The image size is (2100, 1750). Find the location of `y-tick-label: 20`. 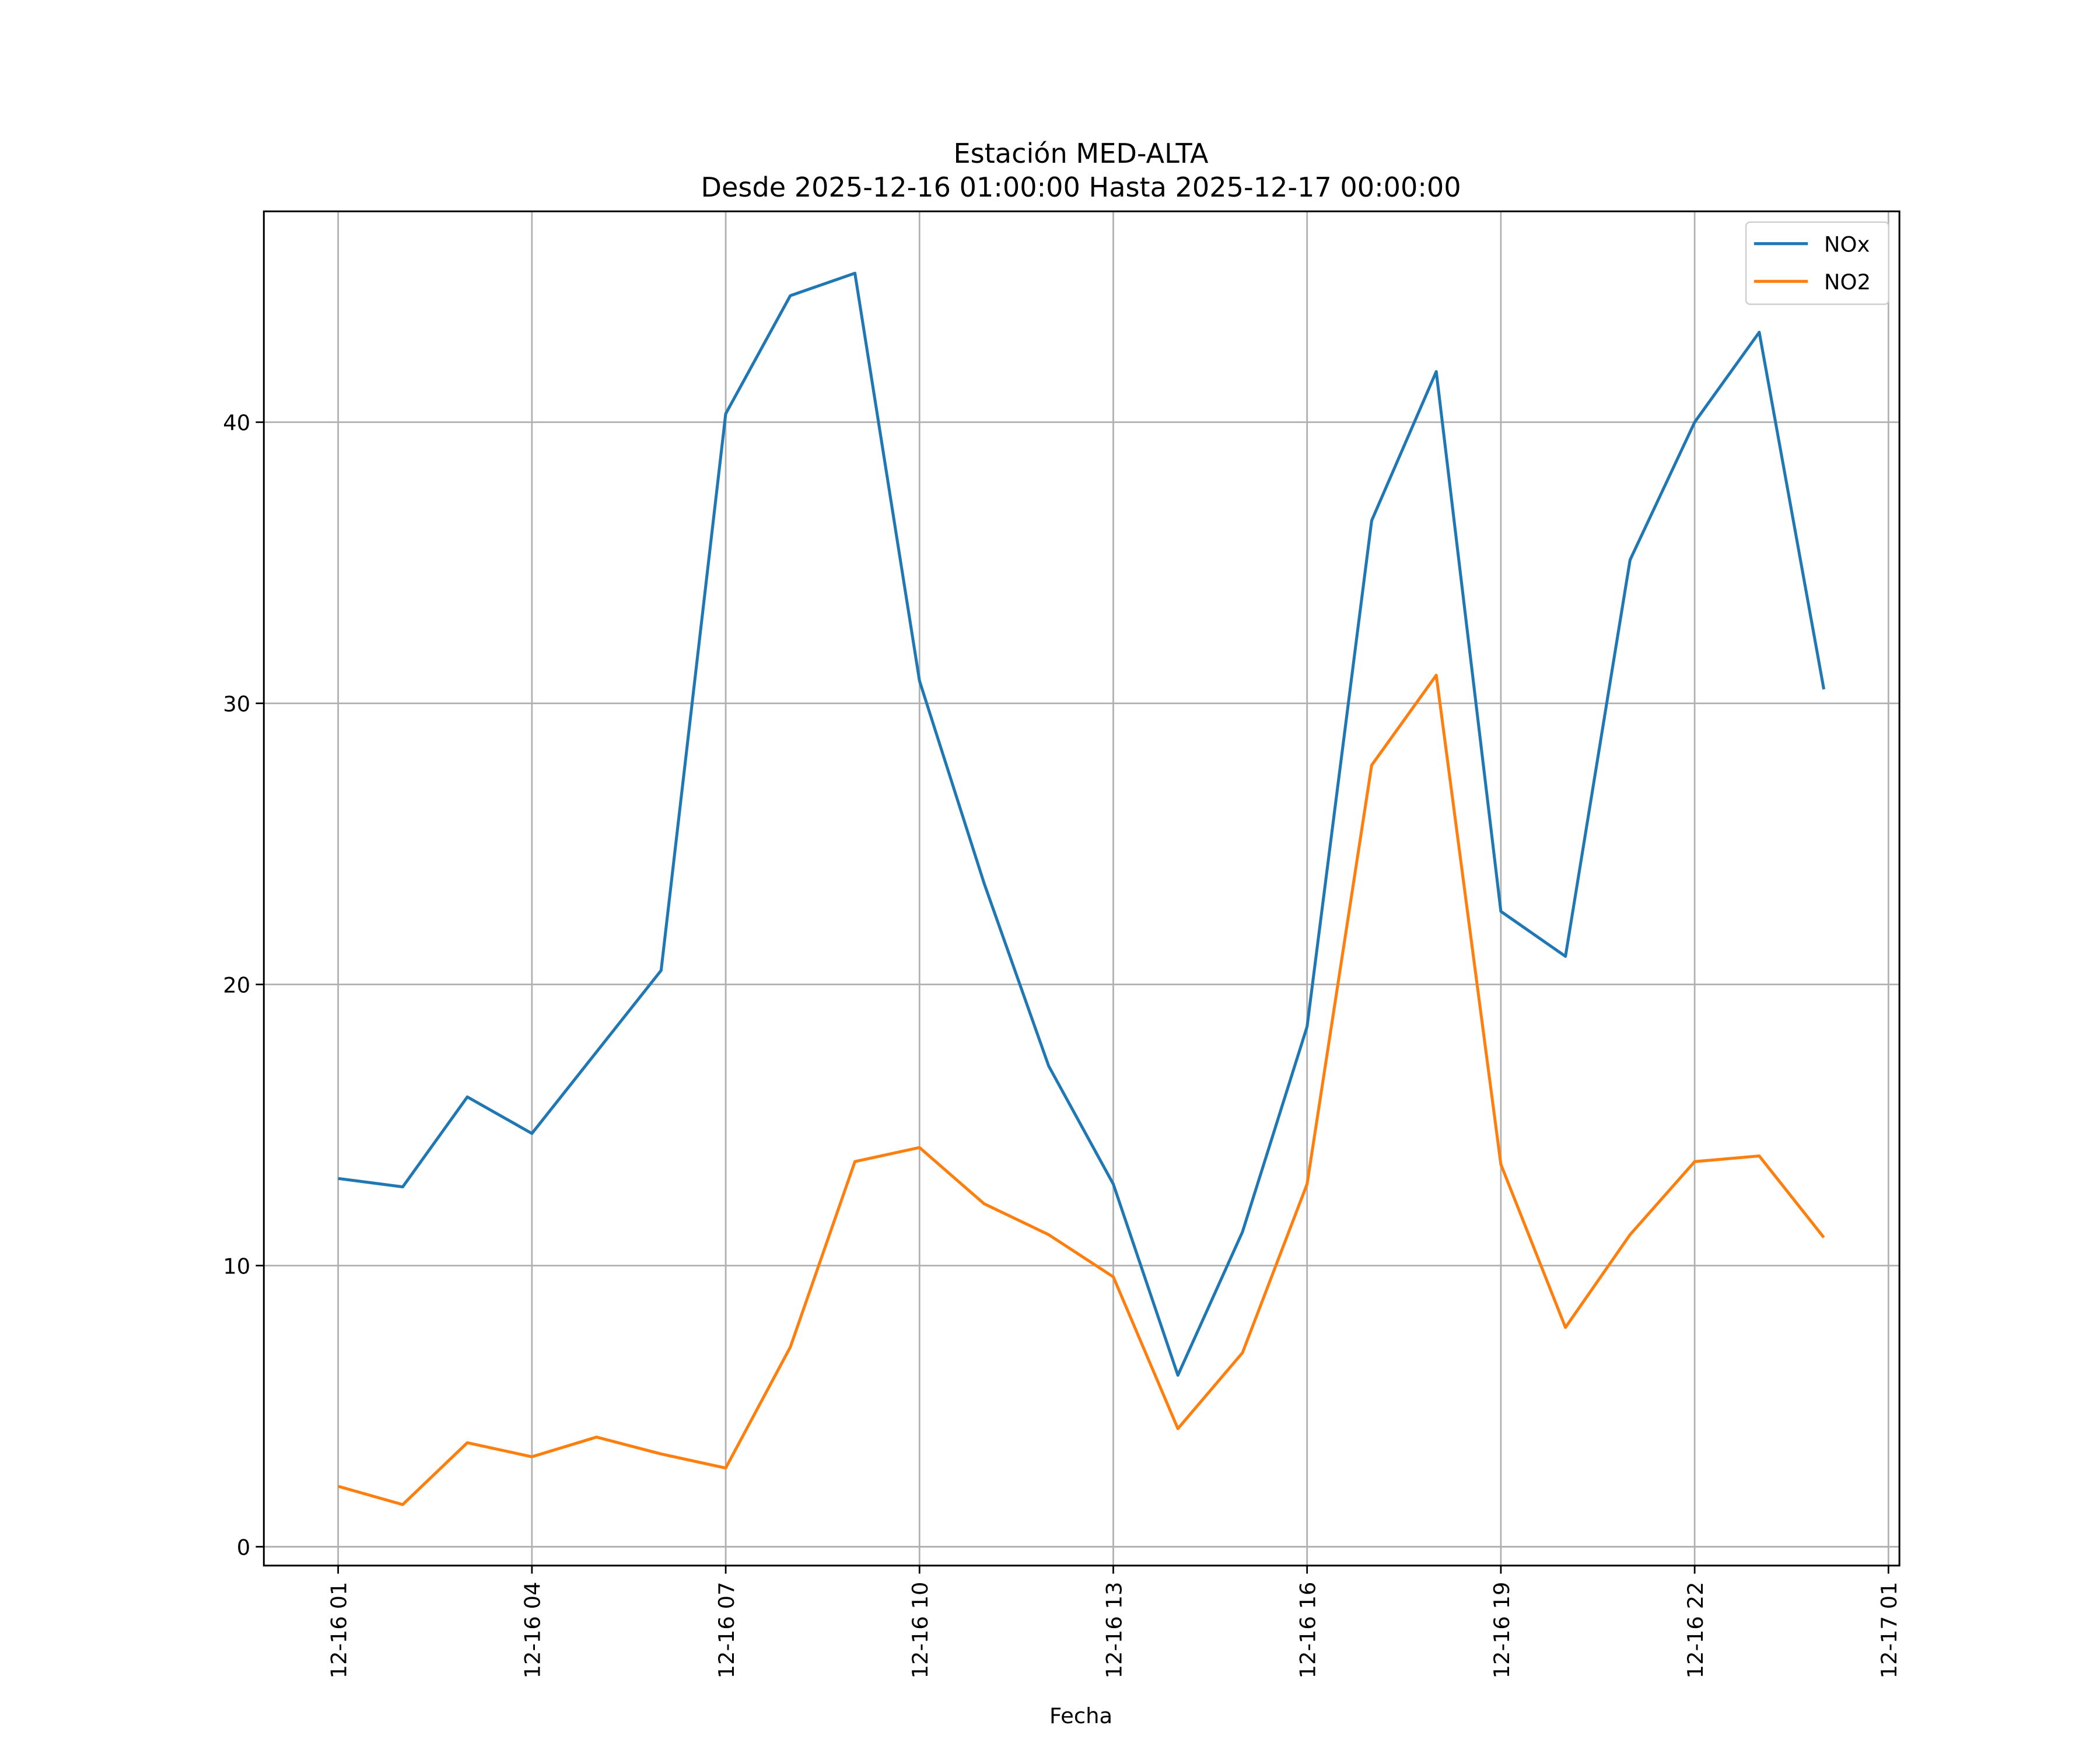

y-tick-label: 20 is located at coordinates (236, 985).